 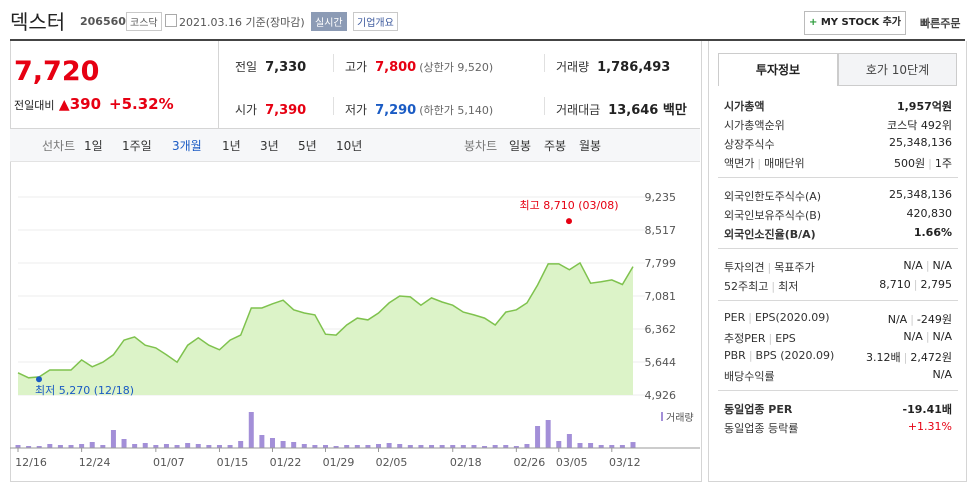 What do you see at coordinates (93, 146) in the screenshot?
I see `period-tab: 1일` at bounding box center [93, 146].